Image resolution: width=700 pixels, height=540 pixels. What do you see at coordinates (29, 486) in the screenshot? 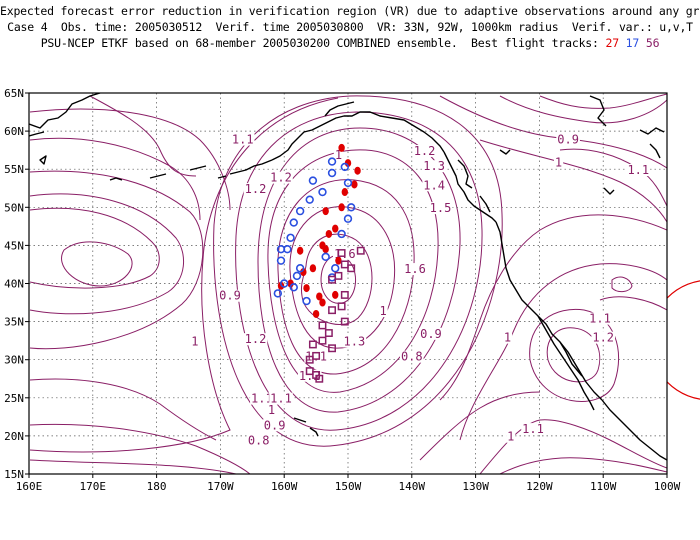
I see `lon-label: 160E` at bounding box center [29, 486].